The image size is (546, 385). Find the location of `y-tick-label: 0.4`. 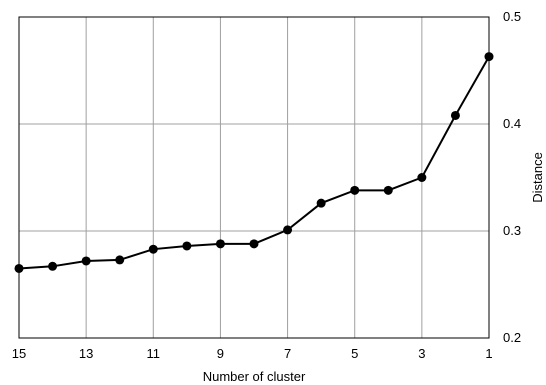

y-tick-label: 0.4 is located at coordinates (512, 123).